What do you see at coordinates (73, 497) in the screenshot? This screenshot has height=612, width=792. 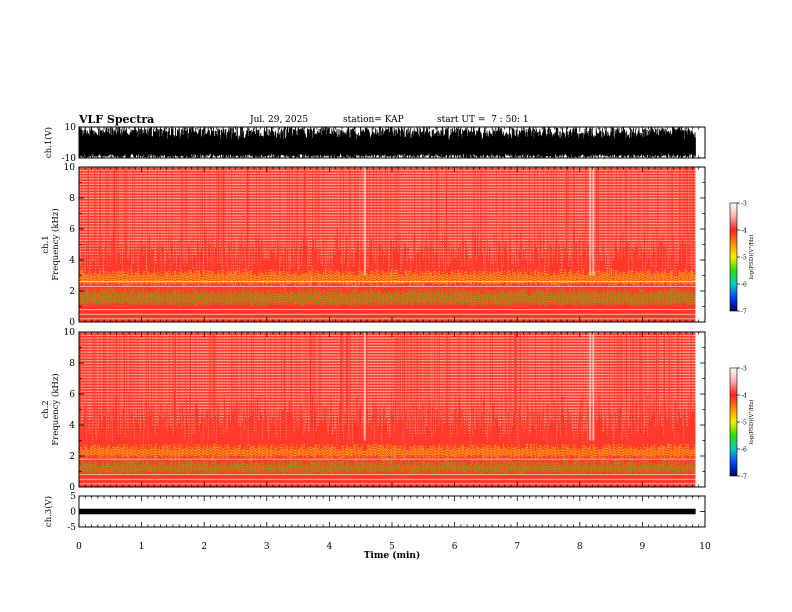 I see `y-tick-label: 5` at bounding box center [73, 497].